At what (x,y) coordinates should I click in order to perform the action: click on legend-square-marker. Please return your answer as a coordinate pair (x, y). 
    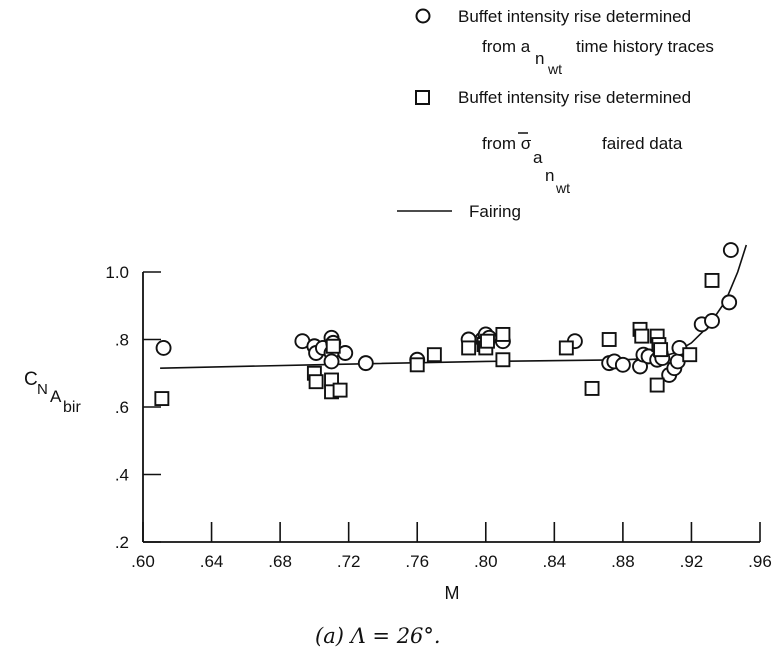
    Looking at the image, I should click on (422, 97).